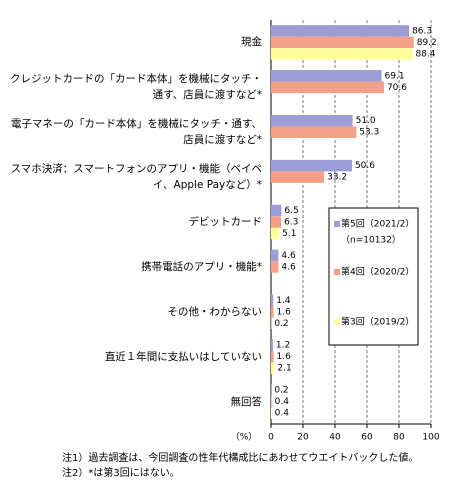 This screenshot has width=452, height=488. Describe the element at coordinates (371, 240) in the screenshot. I see `legend-note: （n=10132）` at that location.